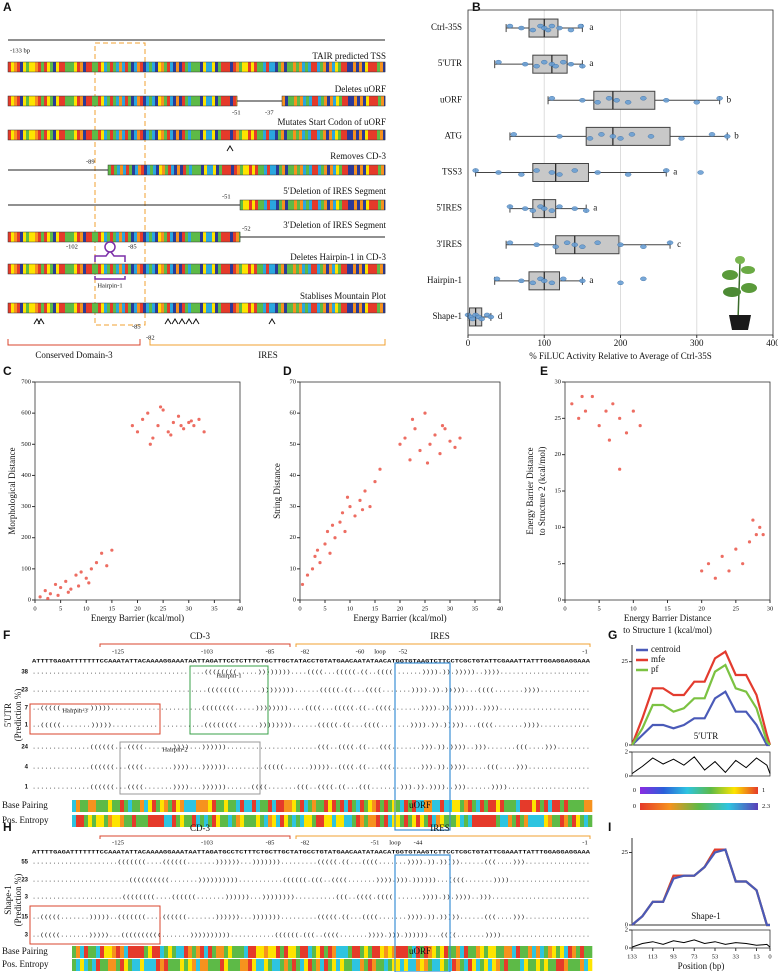 The image size is (778, 972). I want to click on y-tick-label: 600, so click(26, 413).